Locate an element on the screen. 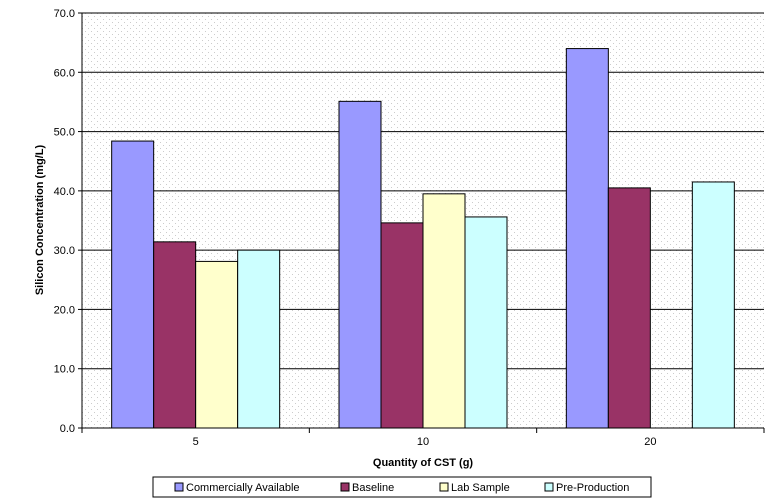 The height and width of the screenshot is (504, 769). legend-label: Commercially Available is located at coordinates (243, 488).